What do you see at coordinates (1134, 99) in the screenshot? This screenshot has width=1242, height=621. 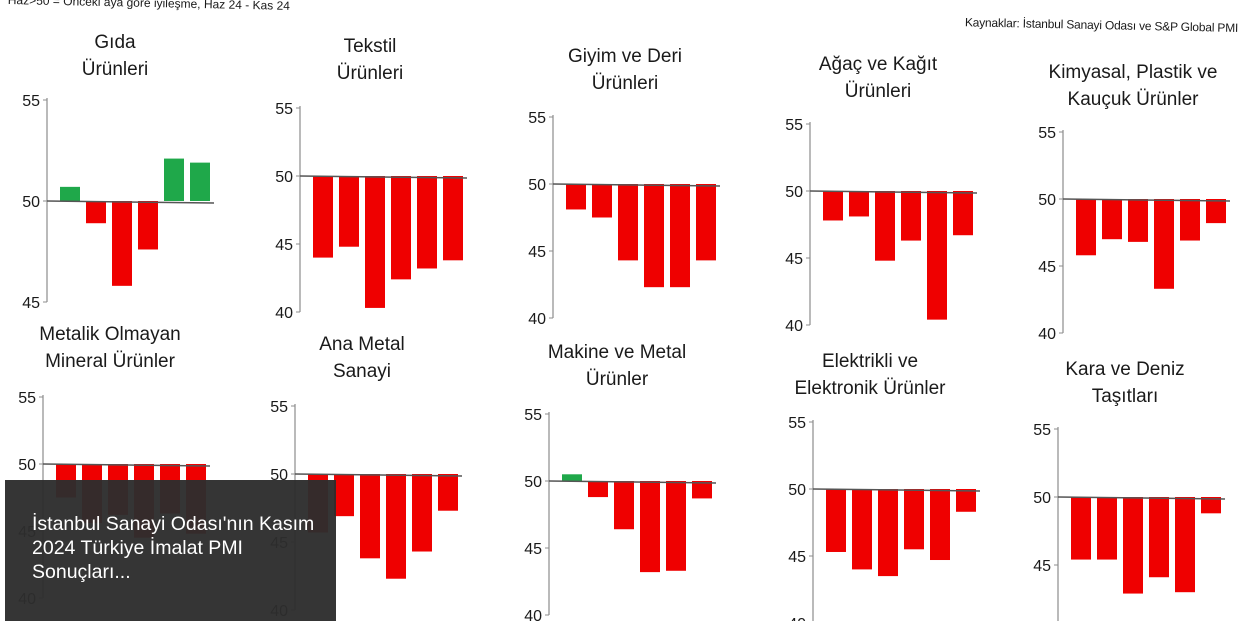 I see `chart-title-line: Kauçuk Ürünler` at bounding box center [1134, 99].